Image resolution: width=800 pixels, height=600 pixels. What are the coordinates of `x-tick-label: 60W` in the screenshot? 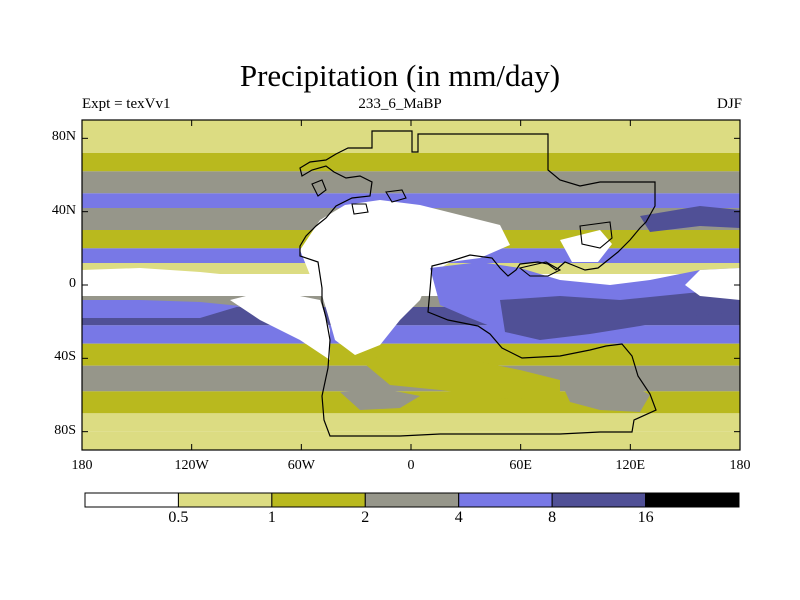 It's located at (301, 465).